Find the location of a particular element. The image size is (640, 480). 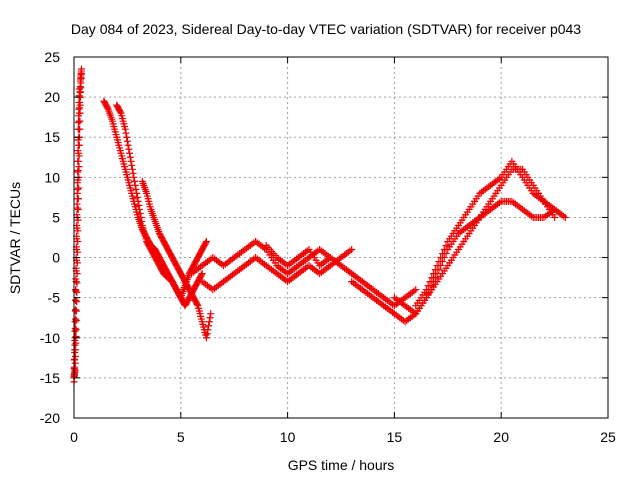

x-tick-label: 0 is located at coordinates (74, 437).